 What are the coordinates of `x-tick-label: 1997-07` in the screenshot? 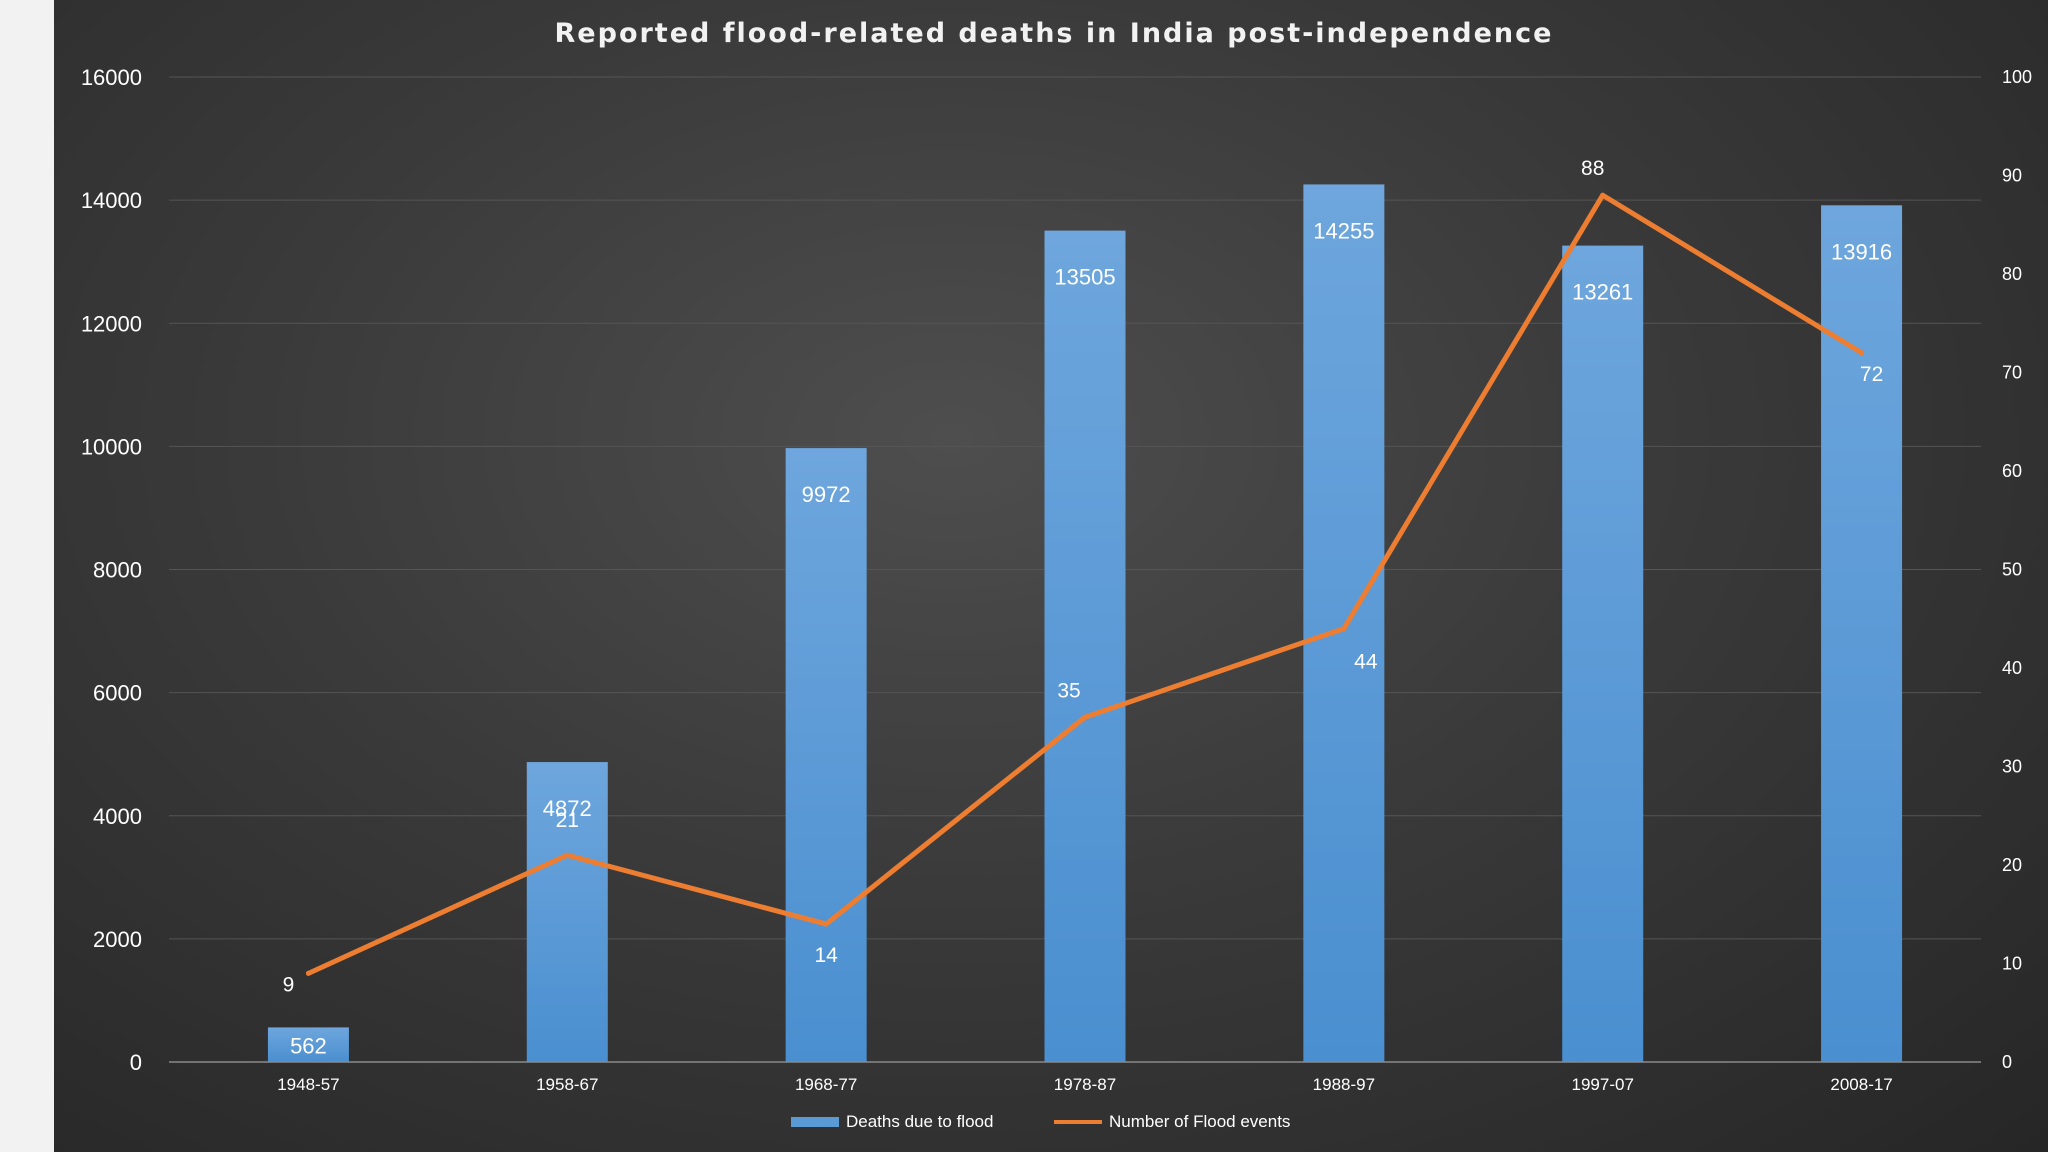 It's located at (1603, 1084).